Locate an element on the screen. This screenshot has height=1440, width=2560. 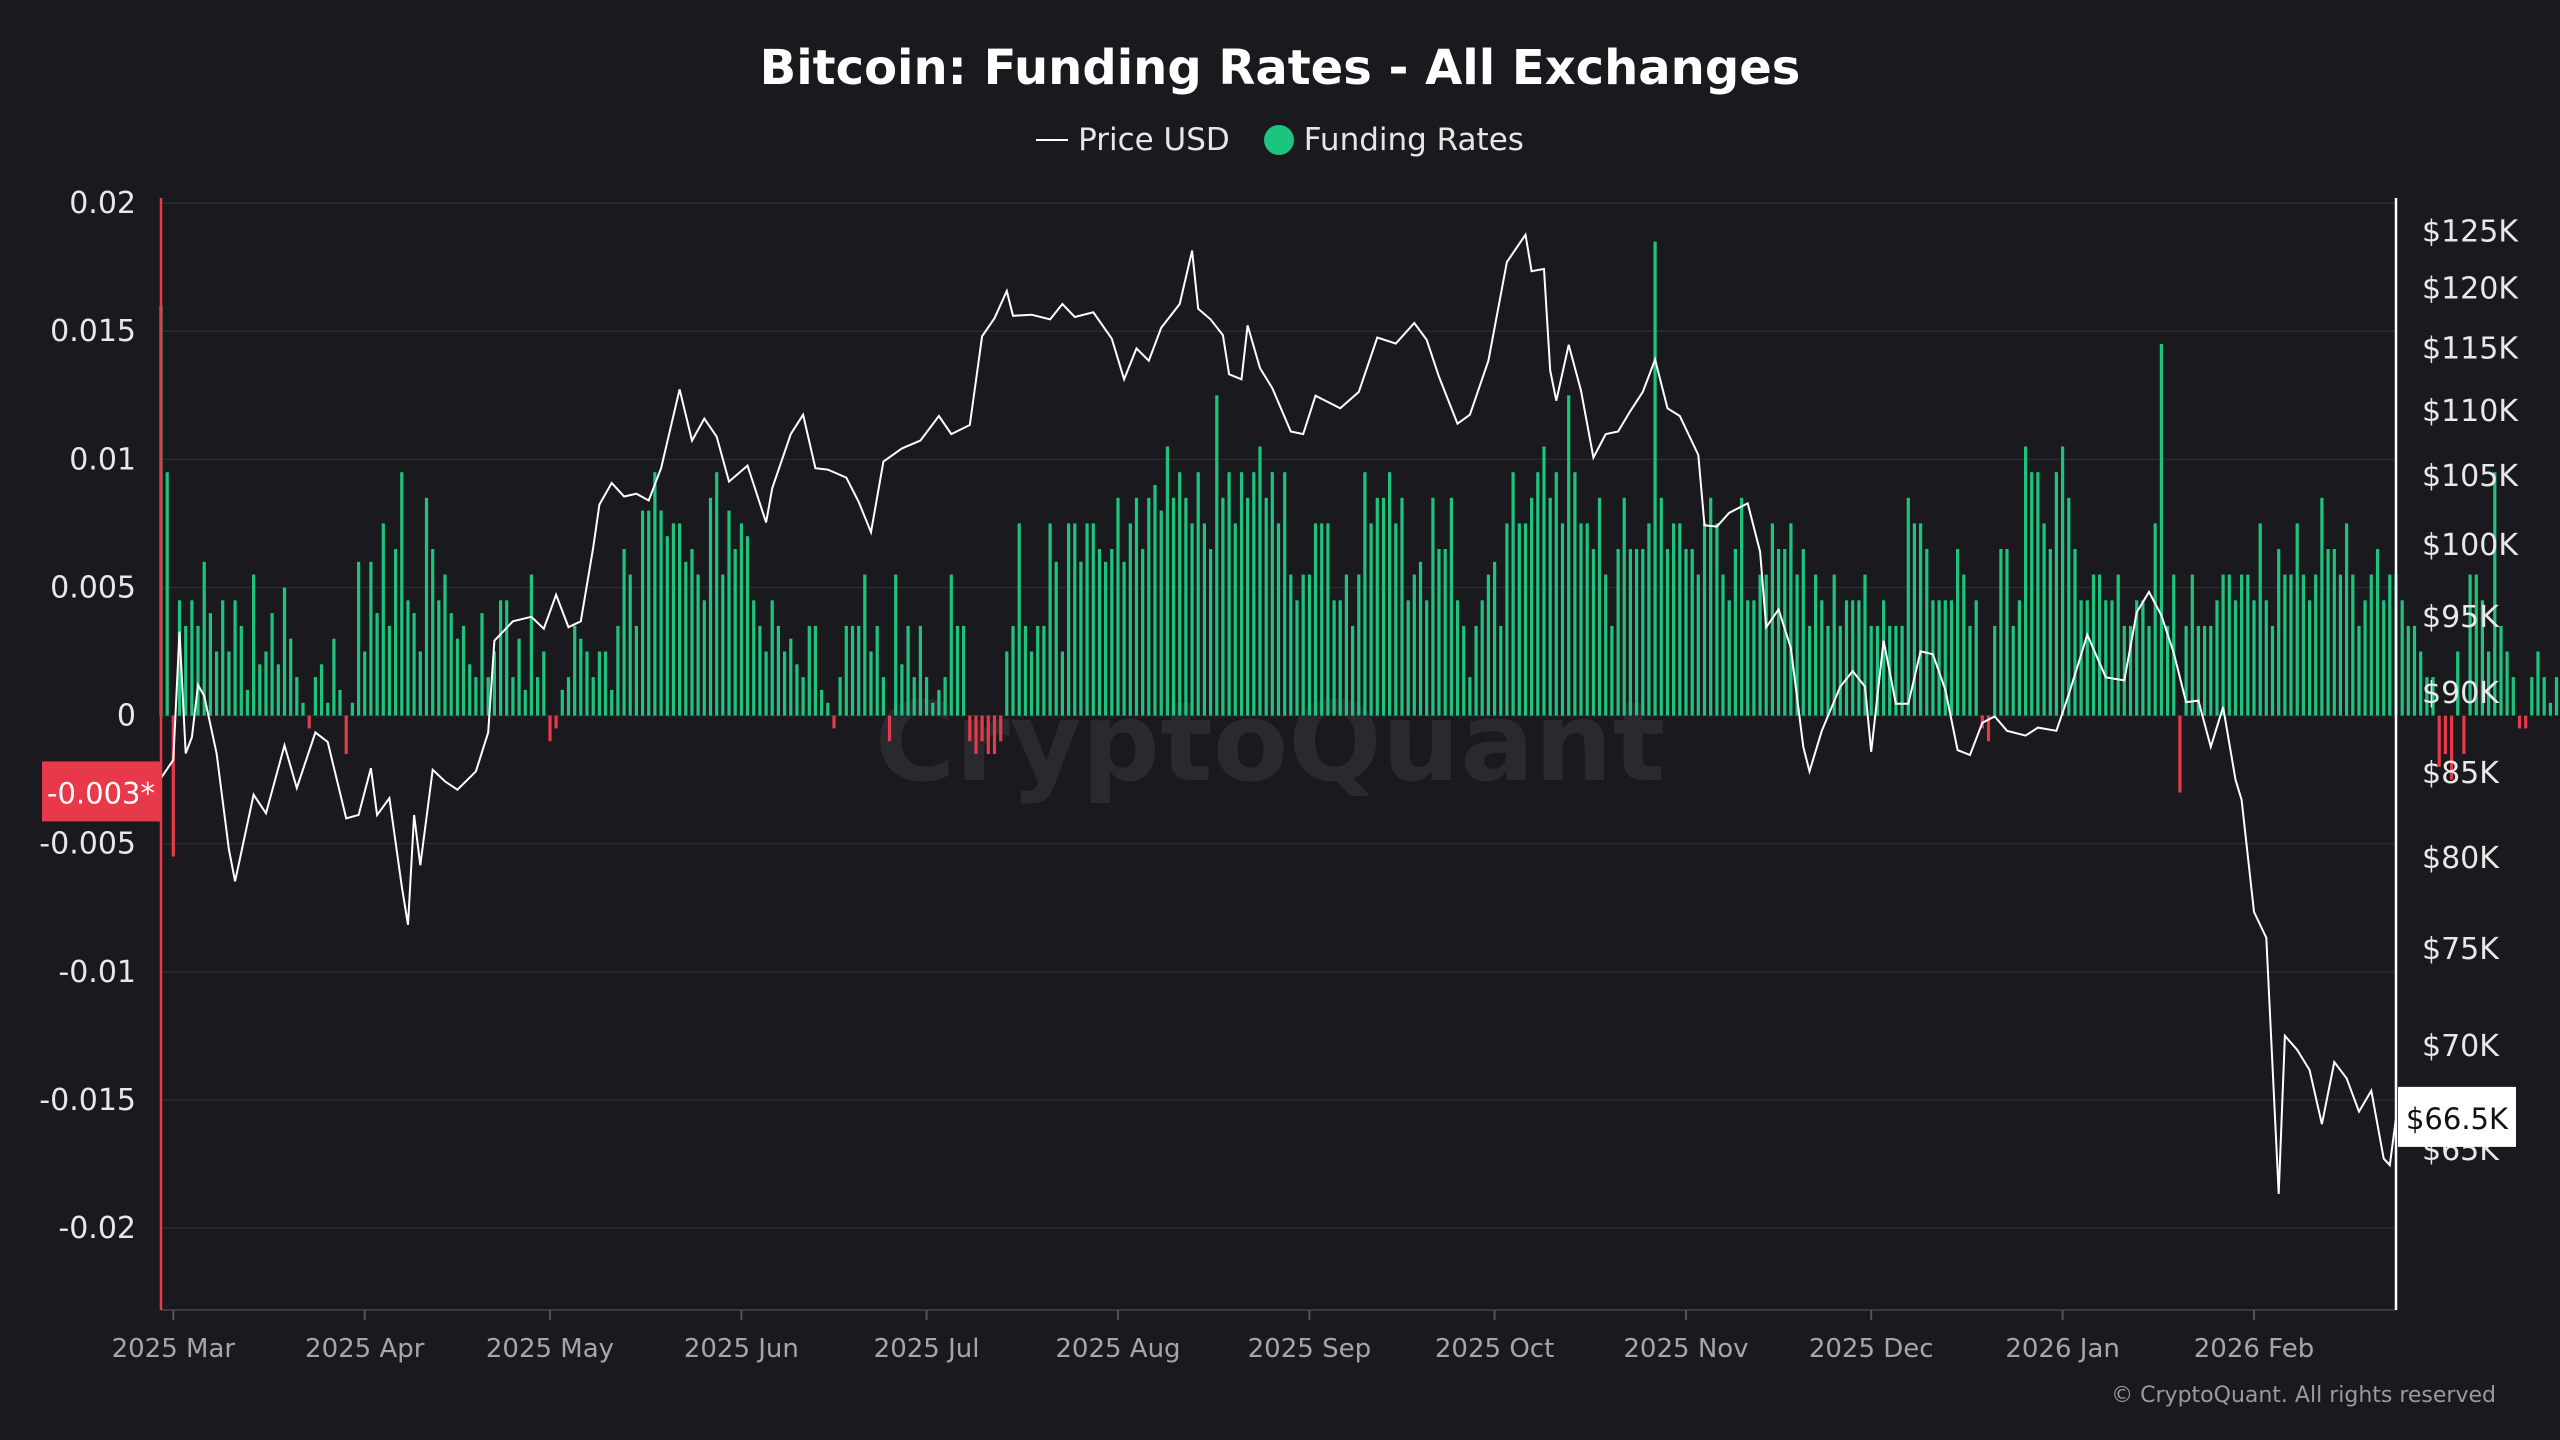
chart-legend: Price USD Funding Rates is located at coordinates (1280, 140).